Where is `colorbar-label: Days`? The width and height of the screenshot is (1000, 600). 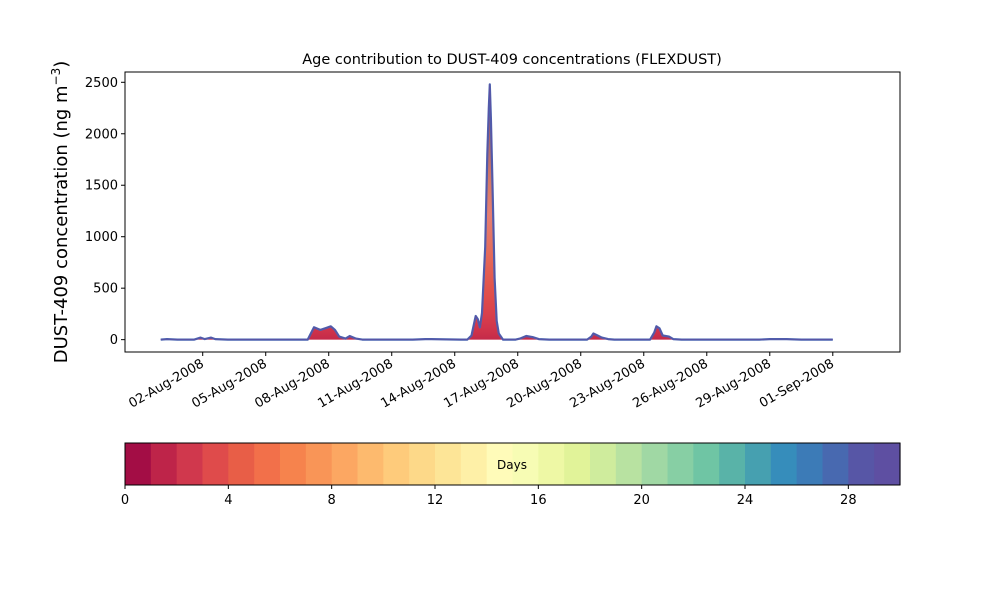
colorbar-label: Days is located at coordinates (512, 465).